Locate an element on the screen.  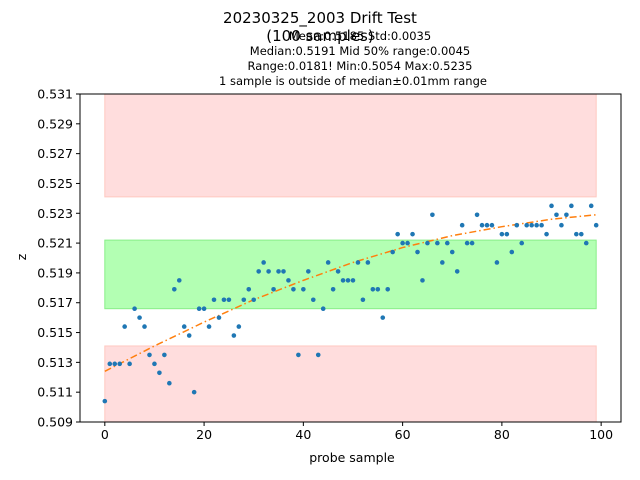
y-tick-label: 0.531 is located at coordinates (55, 94).